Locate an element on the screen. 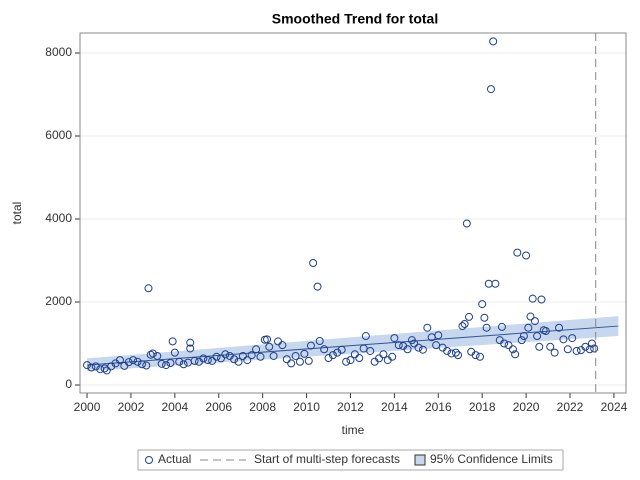  chart-title: Smoothed Trend for total is located at coordinates (355, 19).